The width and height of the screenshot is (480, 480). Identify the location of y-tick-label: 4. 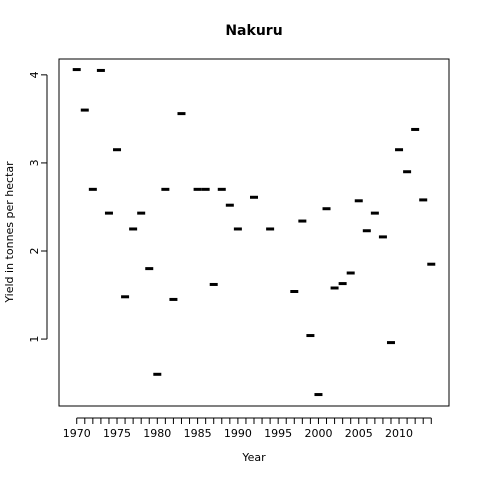
(34, 74).